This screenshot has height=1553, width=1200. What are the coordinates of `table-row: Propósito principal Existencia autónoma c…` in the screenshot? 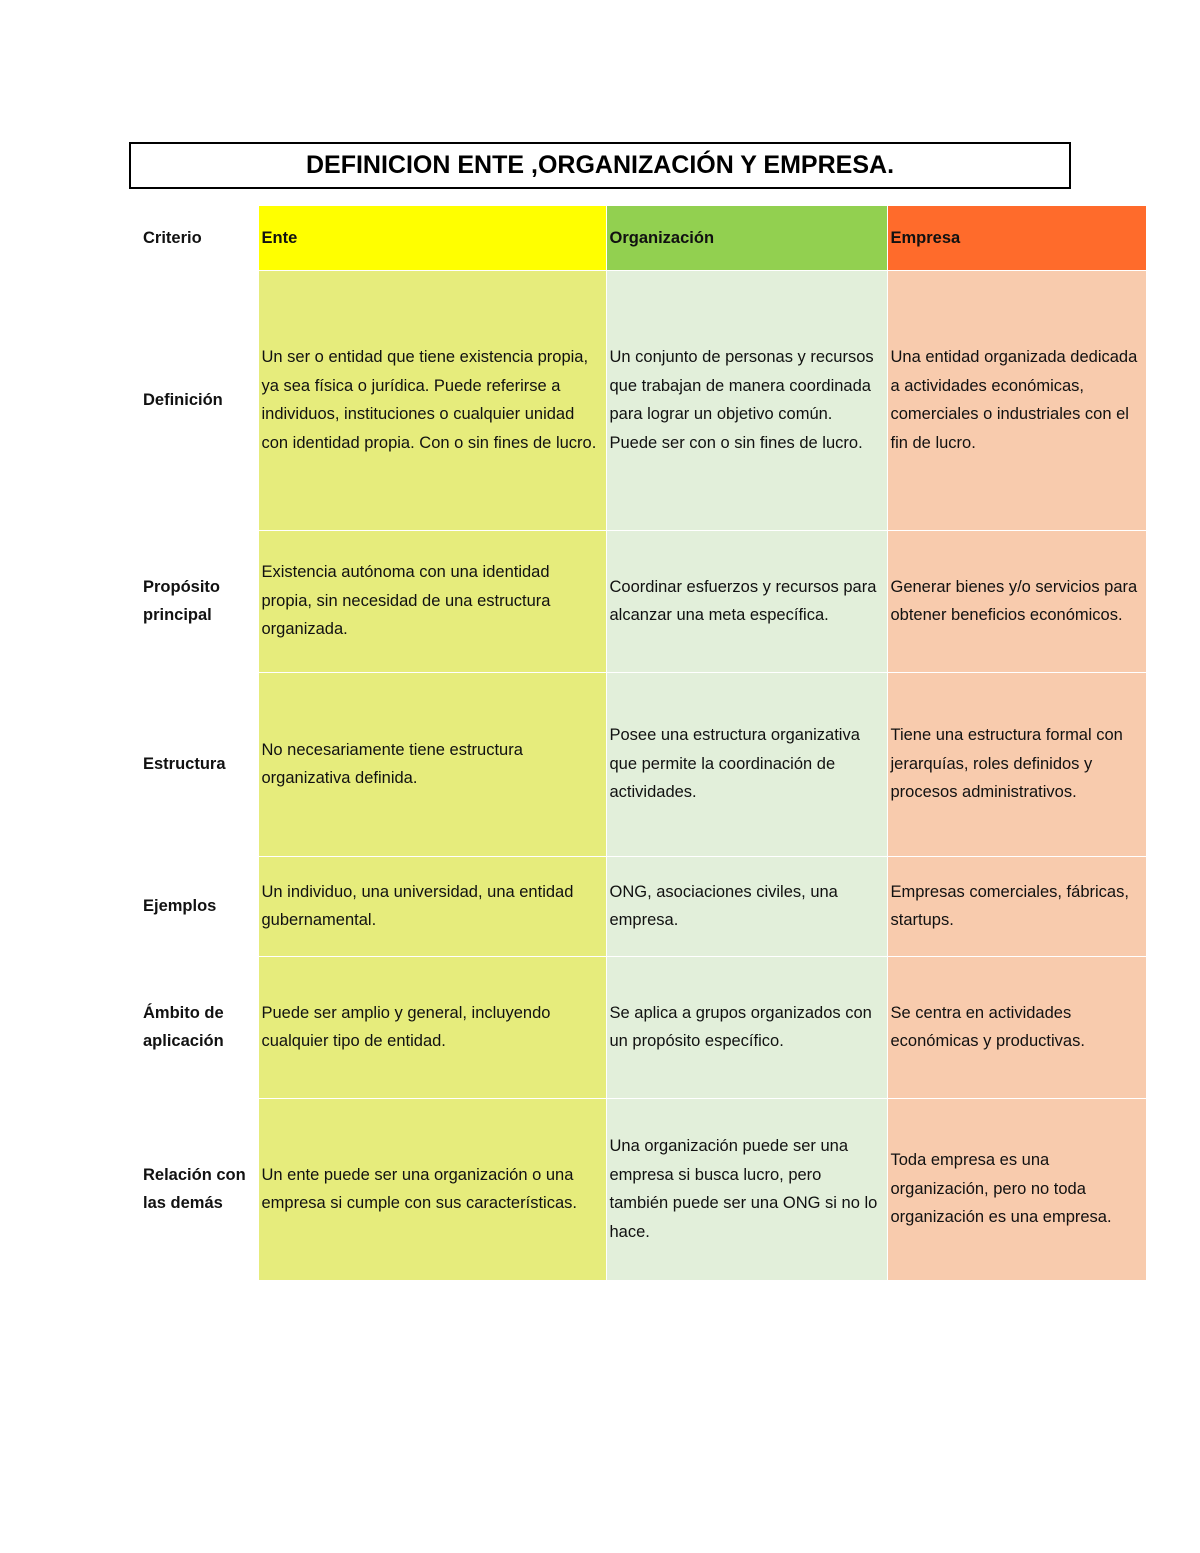 It's located at (643, 601).